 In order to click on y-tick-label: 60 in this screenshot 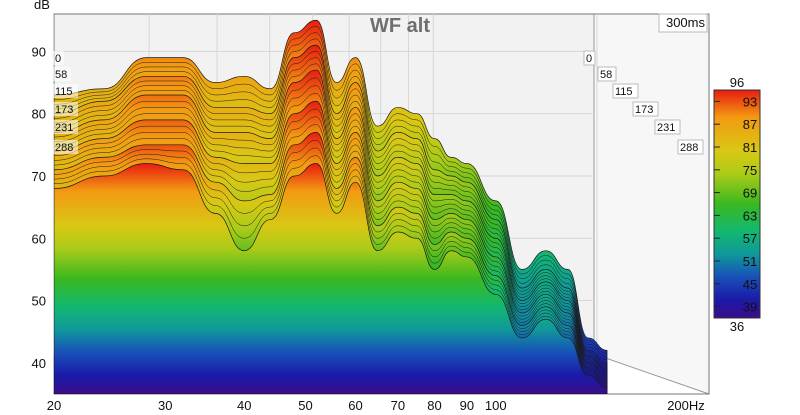, I will do `click(39, 238)`.